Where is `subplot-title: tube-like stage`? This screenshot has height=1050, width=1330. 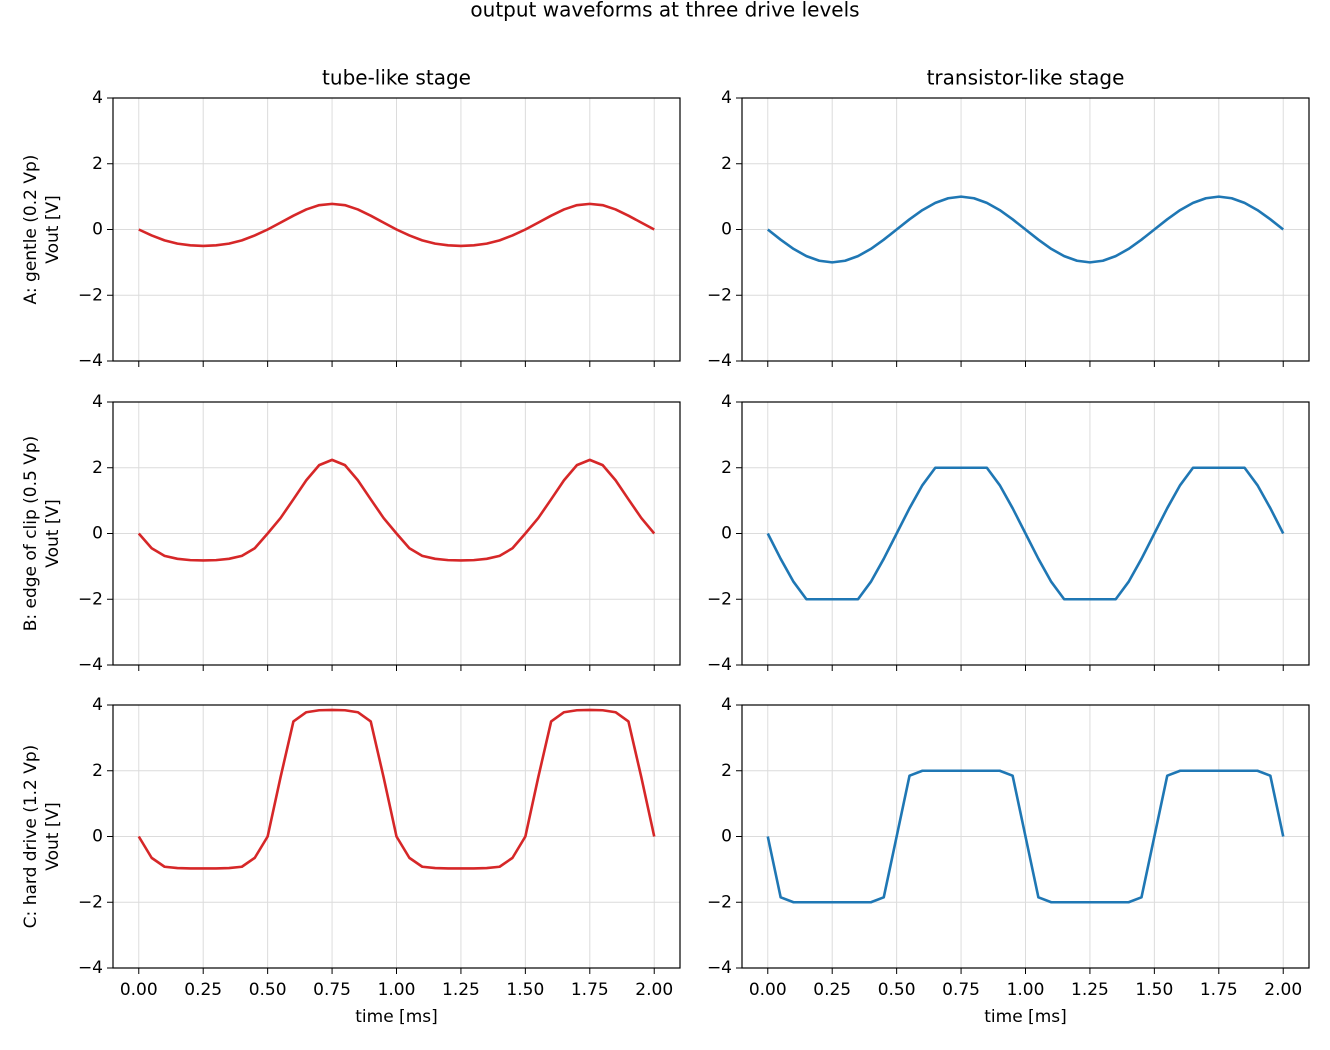
subplot-title: tube-like stage is located at coordinates (396, 78).